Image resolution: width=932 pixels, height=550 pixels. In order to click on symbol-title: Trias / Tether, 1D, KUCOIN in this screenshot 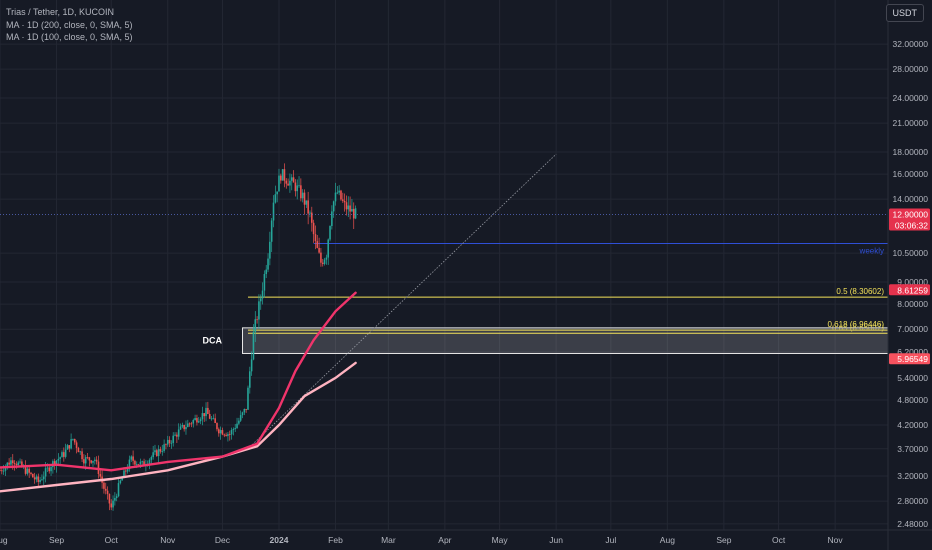, I will do `click(60, 12)`.